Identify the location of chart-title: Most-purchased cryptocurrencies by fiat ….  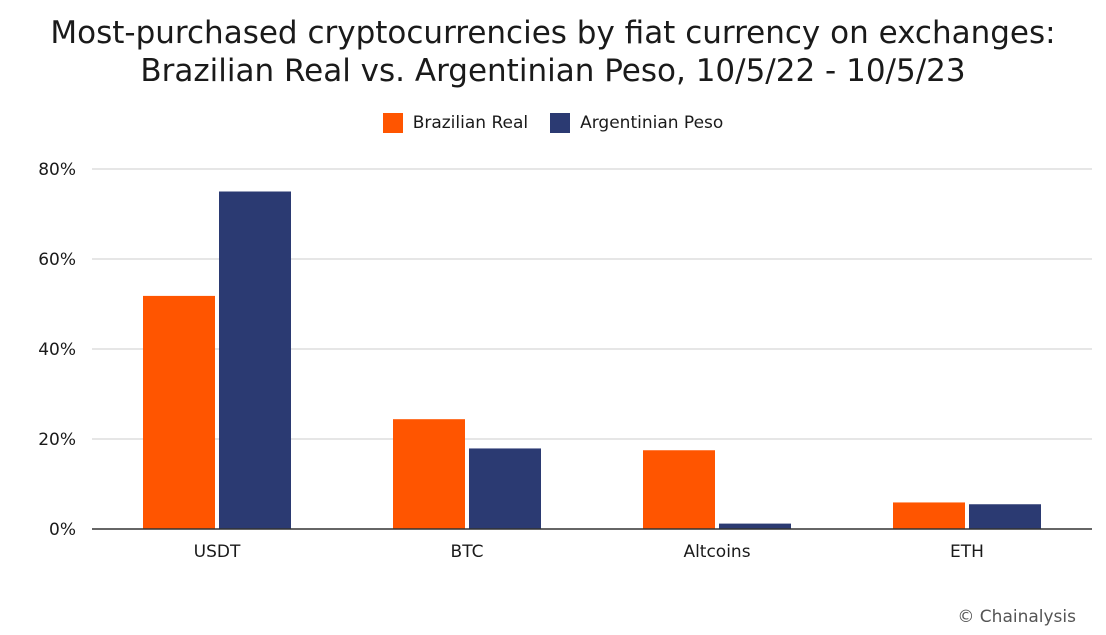
(553, 52).